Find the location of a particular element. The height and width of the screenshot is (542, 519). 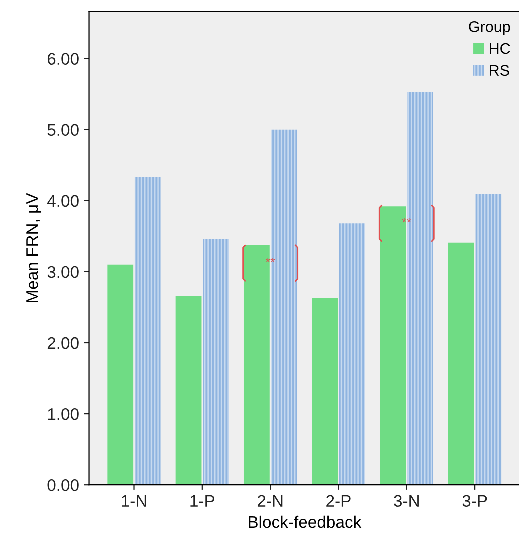

x-tick-label: 1-N is located at coordinates (134, 501).